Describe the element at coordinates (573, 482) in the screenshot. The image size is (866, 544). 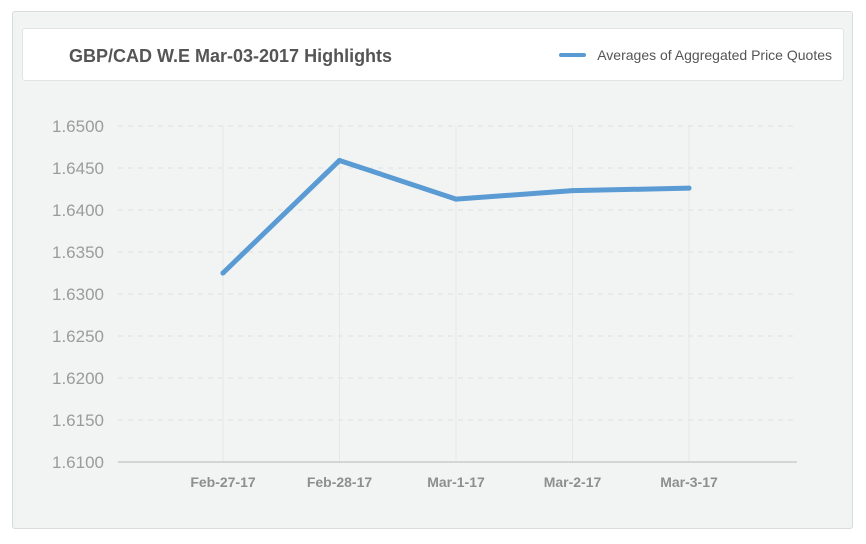
I see `x-tick-label: Mar-2-17` at that location.